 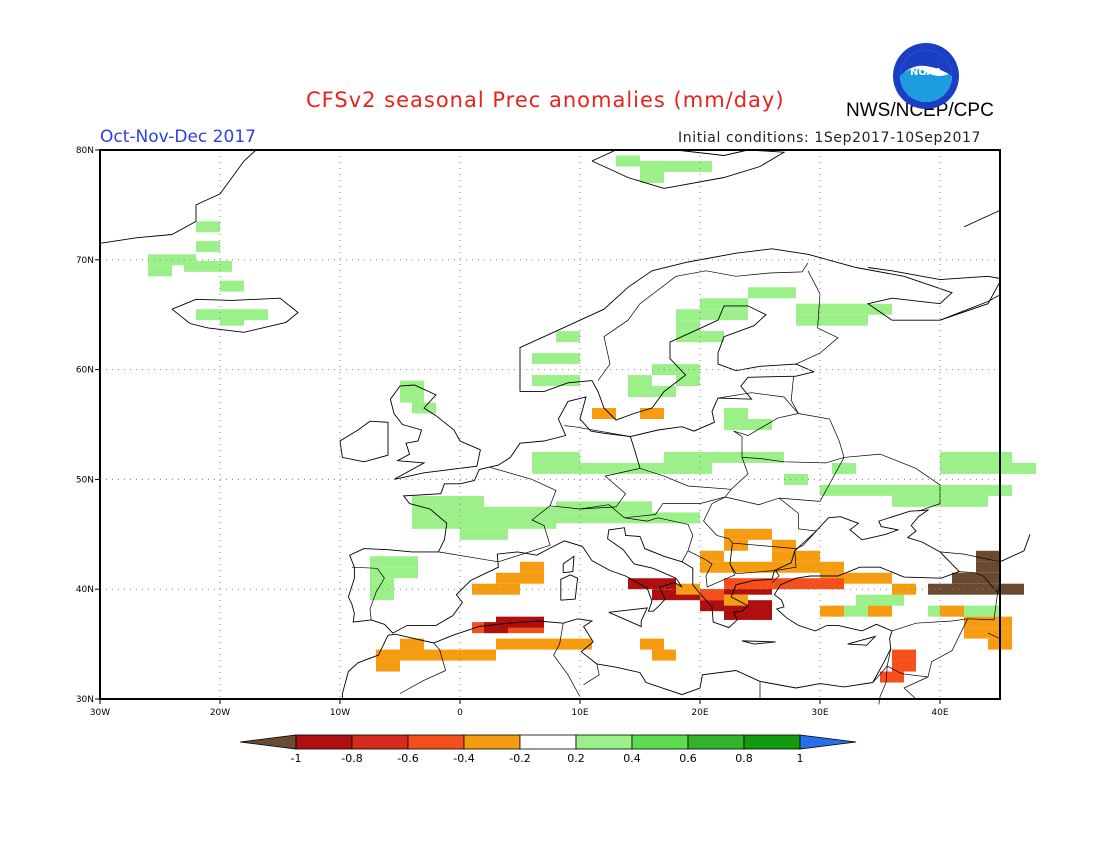 I want to click on colorbar-label: 0.4, so click(x=632, y=758).